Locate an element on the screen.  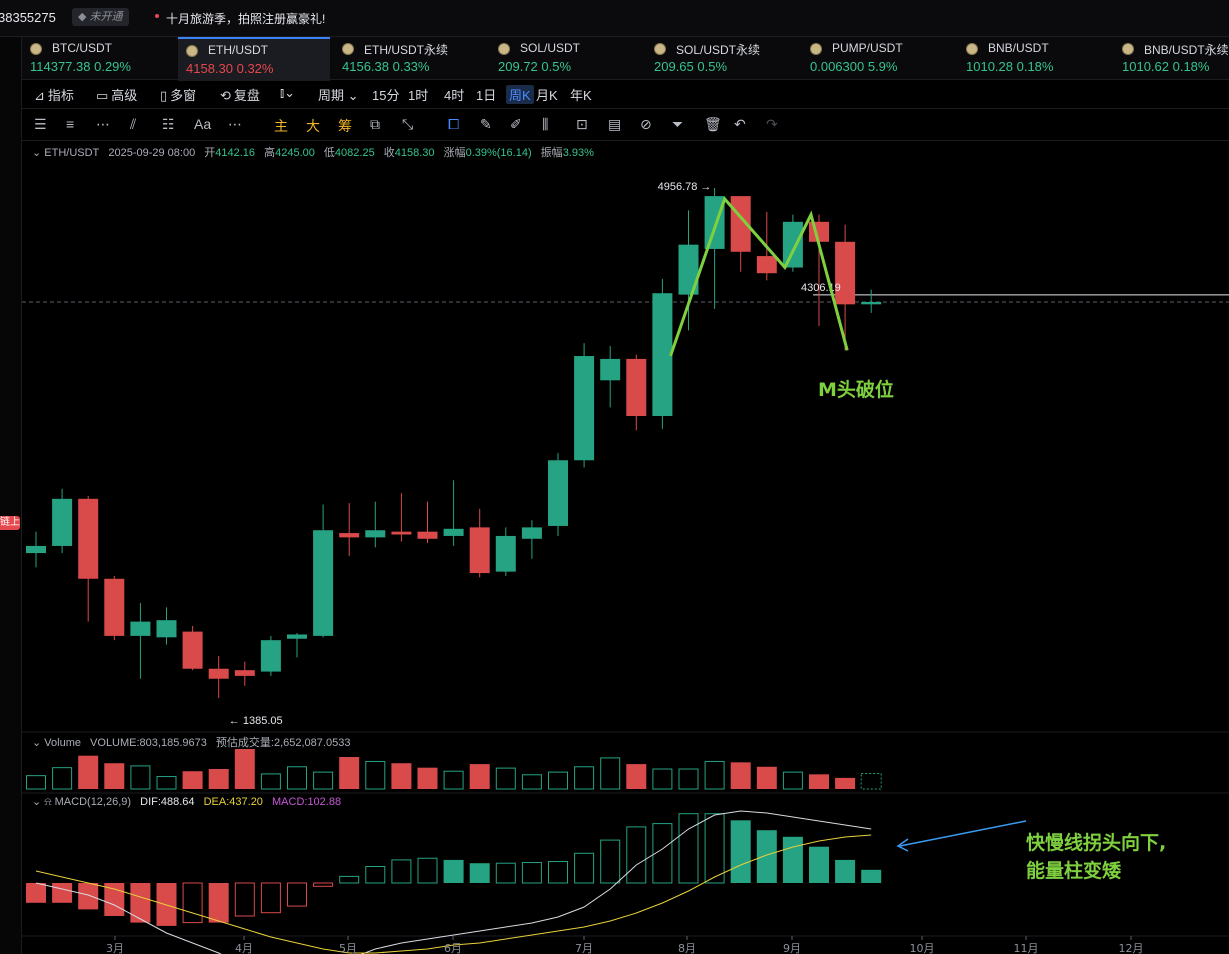
advanced-label: 高级 is located at coordinates (124, 95).